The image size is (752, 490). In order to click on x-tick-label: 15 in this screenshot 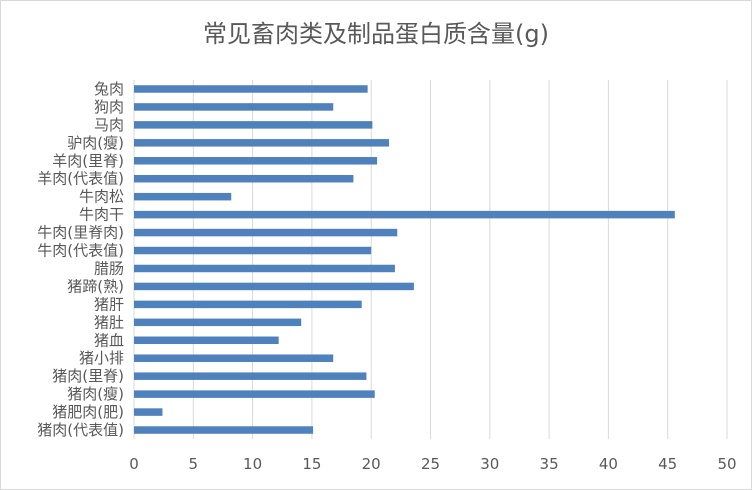, I will do `click(311, 464)`.